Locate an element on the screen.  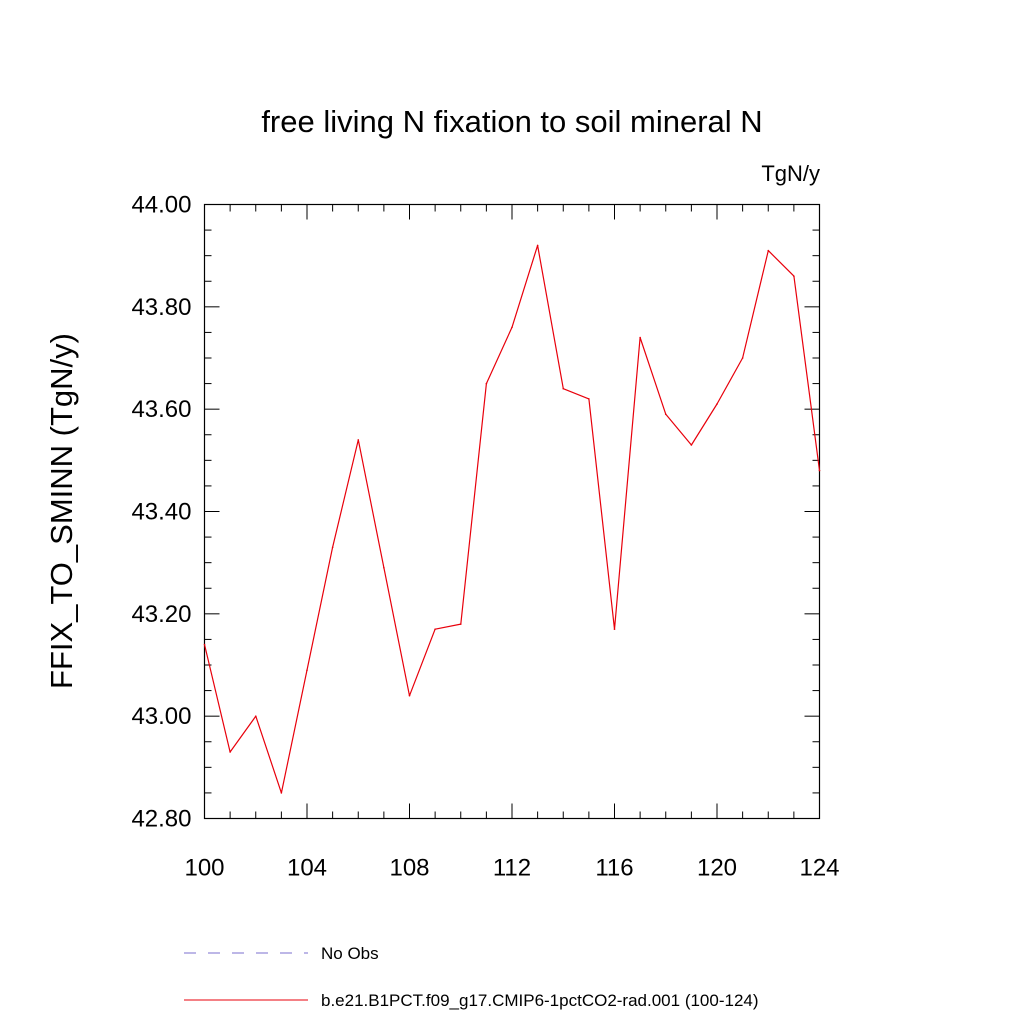
y-tick-label: 43.40 is located at coordinates (161, 512).